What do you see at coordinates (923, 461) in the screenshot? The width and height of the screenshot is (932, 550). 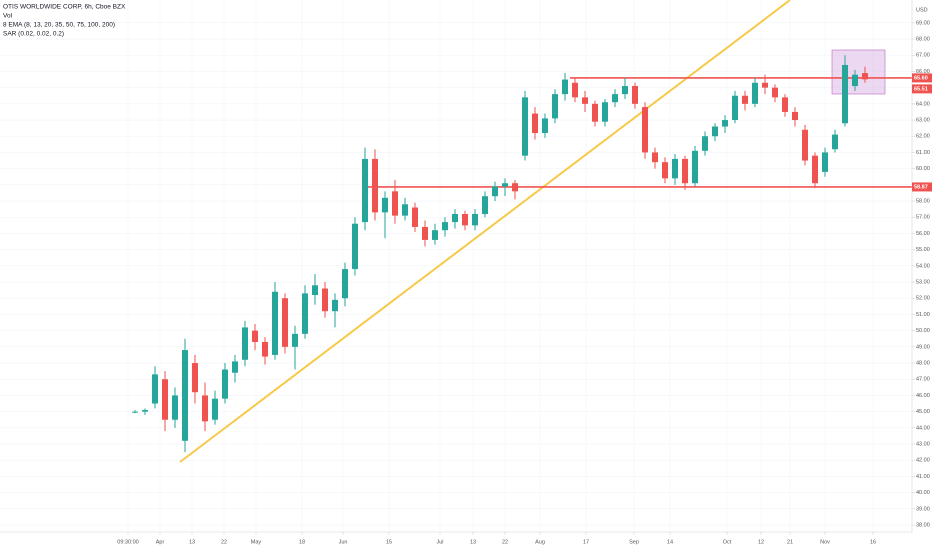 I see `y-tick-label: 42.00` at bounding box center [923, 461].